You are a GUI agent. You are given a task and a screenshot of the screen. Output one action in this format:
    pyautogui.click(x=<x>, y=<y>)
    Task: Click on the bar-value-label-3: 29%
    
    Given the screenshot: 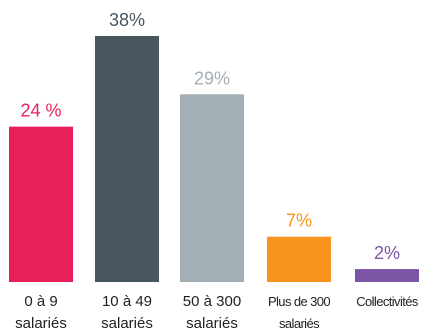 What is the action you would take?
    pyautogui.click(x=212, y=78)
    